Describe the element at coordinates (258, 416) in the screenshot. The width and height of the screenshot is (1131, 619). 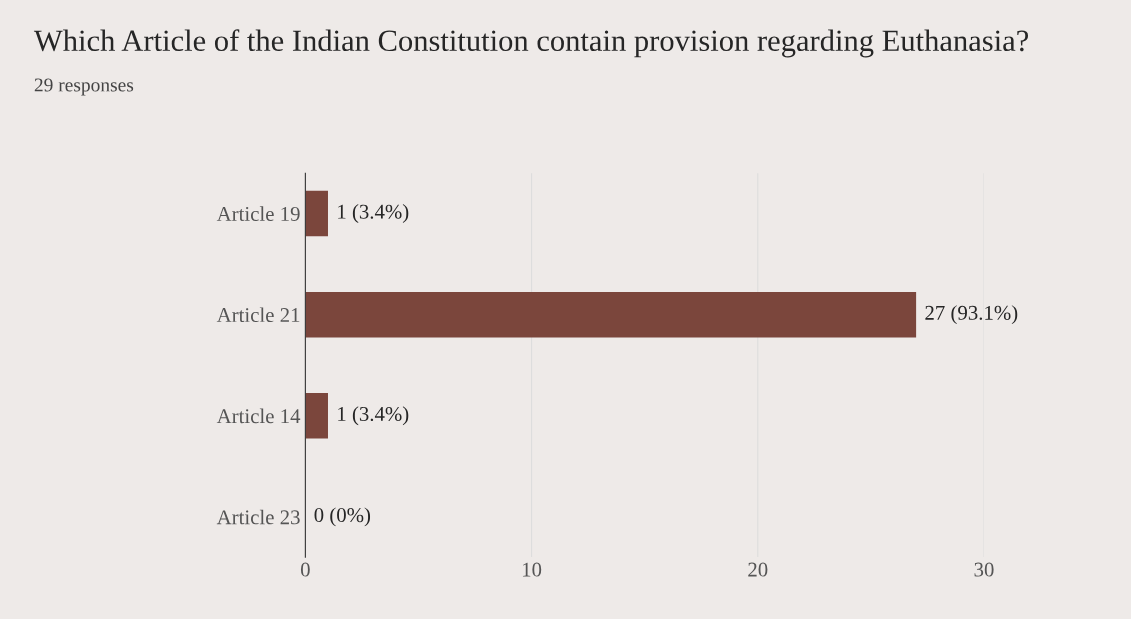
I see `y-tick-label: Article 14` at that location.